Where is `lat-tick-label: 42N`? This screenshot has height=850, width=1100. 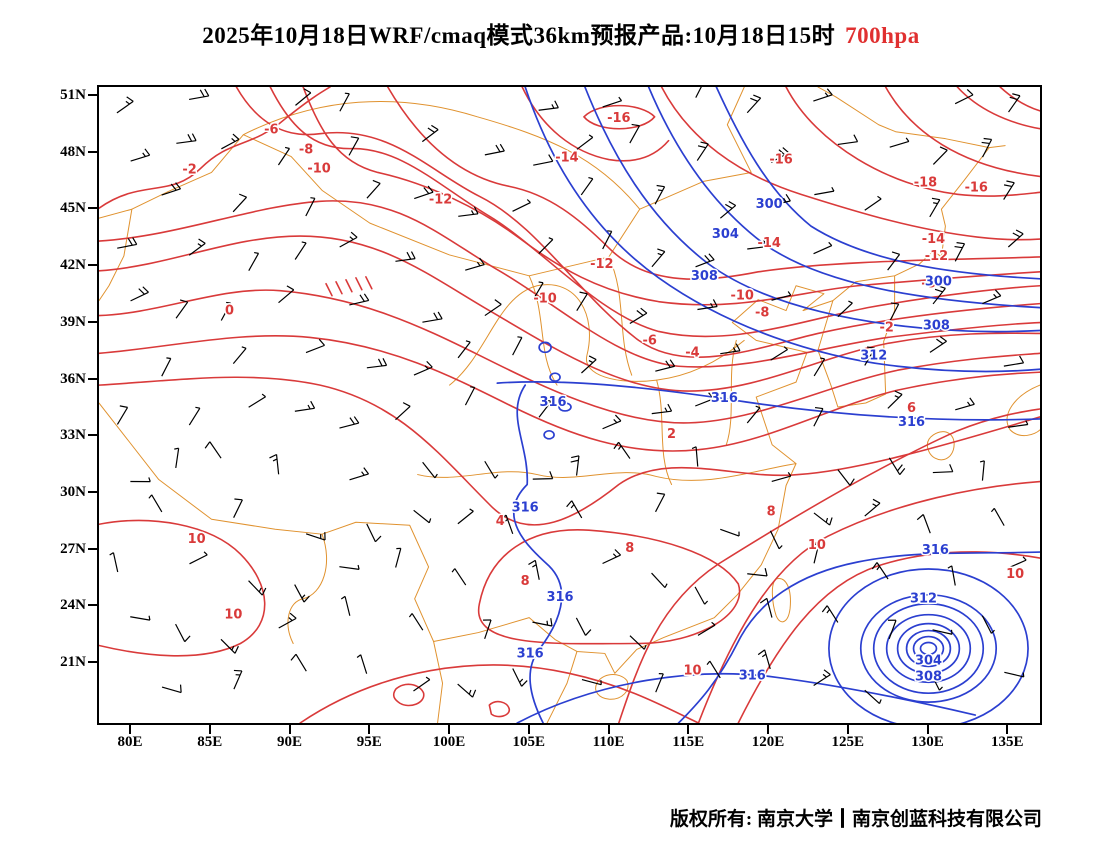 lat-tick-label: 42N is located at coordinates (73, 265).